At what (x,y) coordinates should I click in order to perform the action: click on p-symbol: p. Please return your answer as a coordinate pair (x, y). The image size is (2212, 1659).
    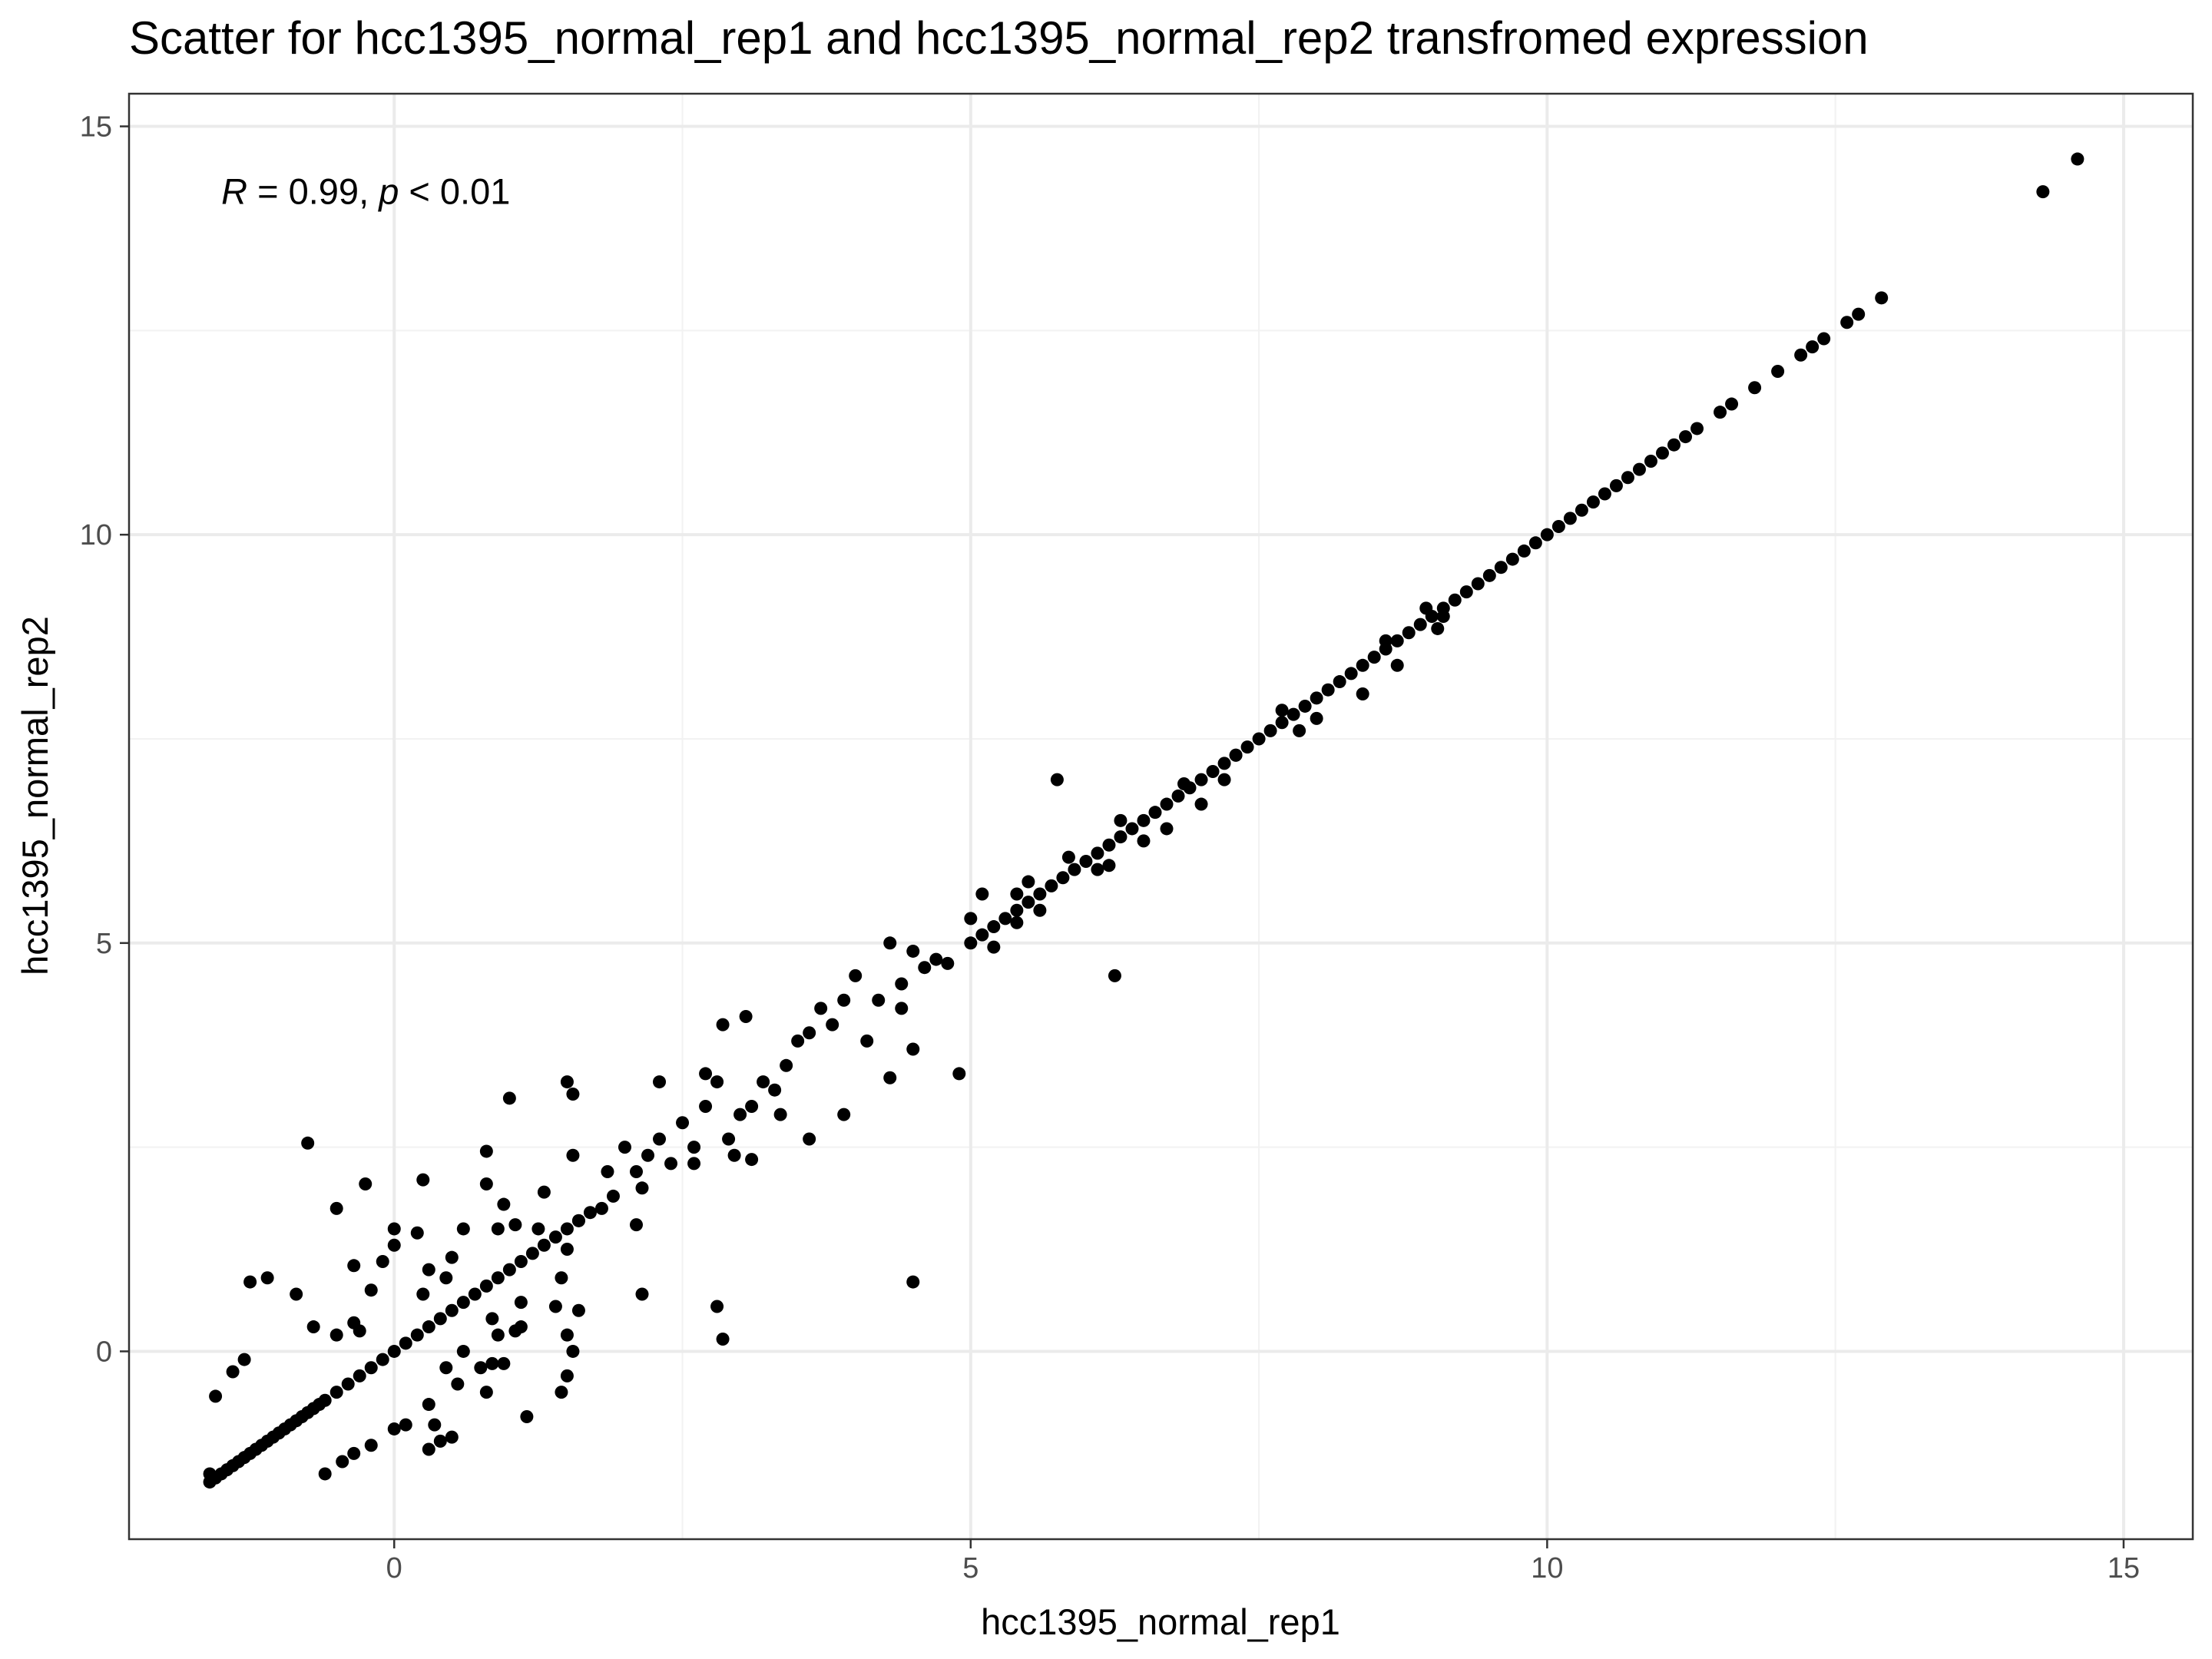
    Looking at the image, I should click on (388, 191).